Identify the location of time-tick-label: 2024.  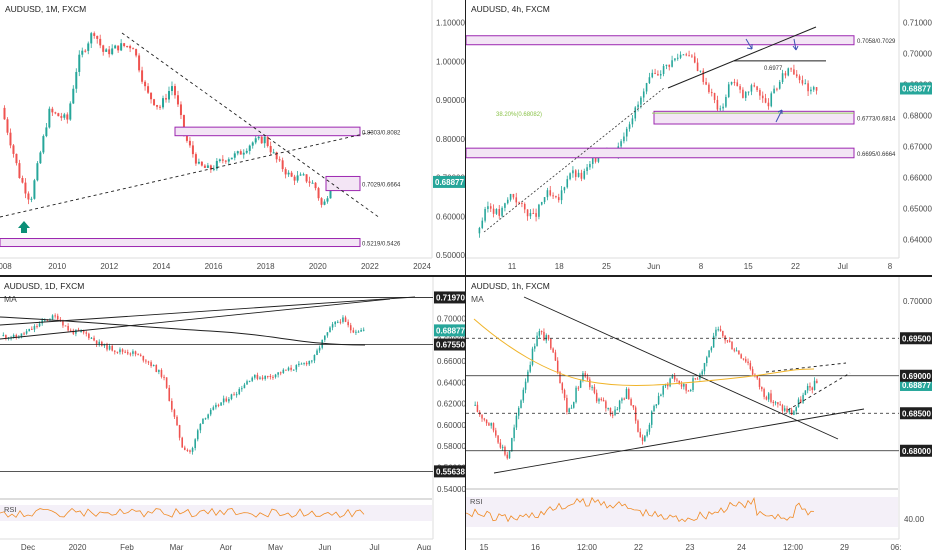
(422, 266).